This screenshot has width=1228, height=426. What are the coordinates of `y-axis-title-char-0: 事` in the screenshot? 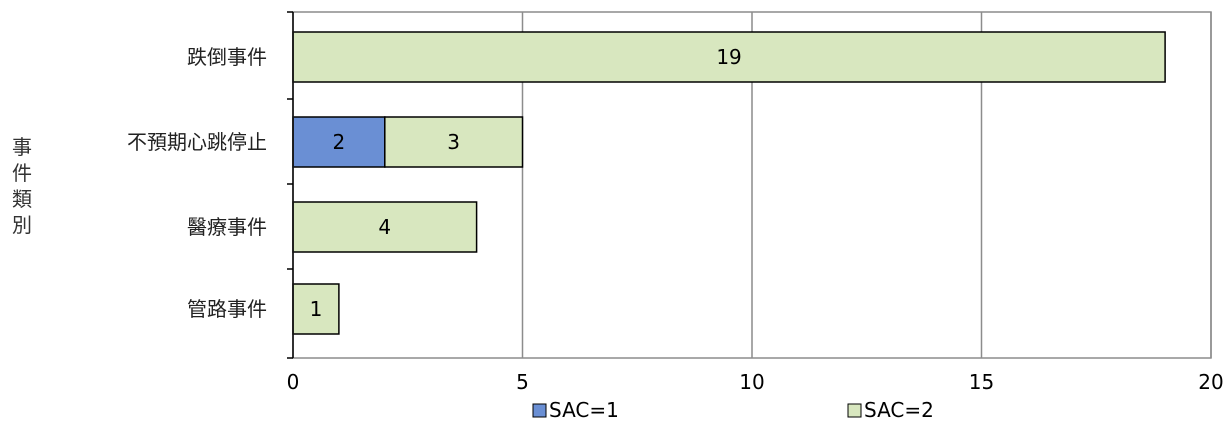 It's located at (22, 147).